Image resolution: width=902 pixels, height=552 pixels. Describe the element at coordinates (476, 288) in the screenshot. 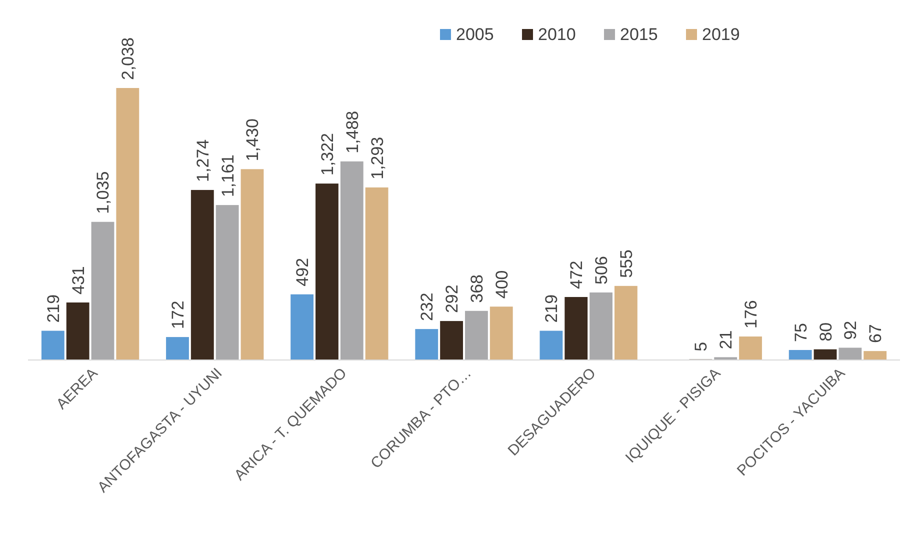

I see `data-label: 368` at that location.